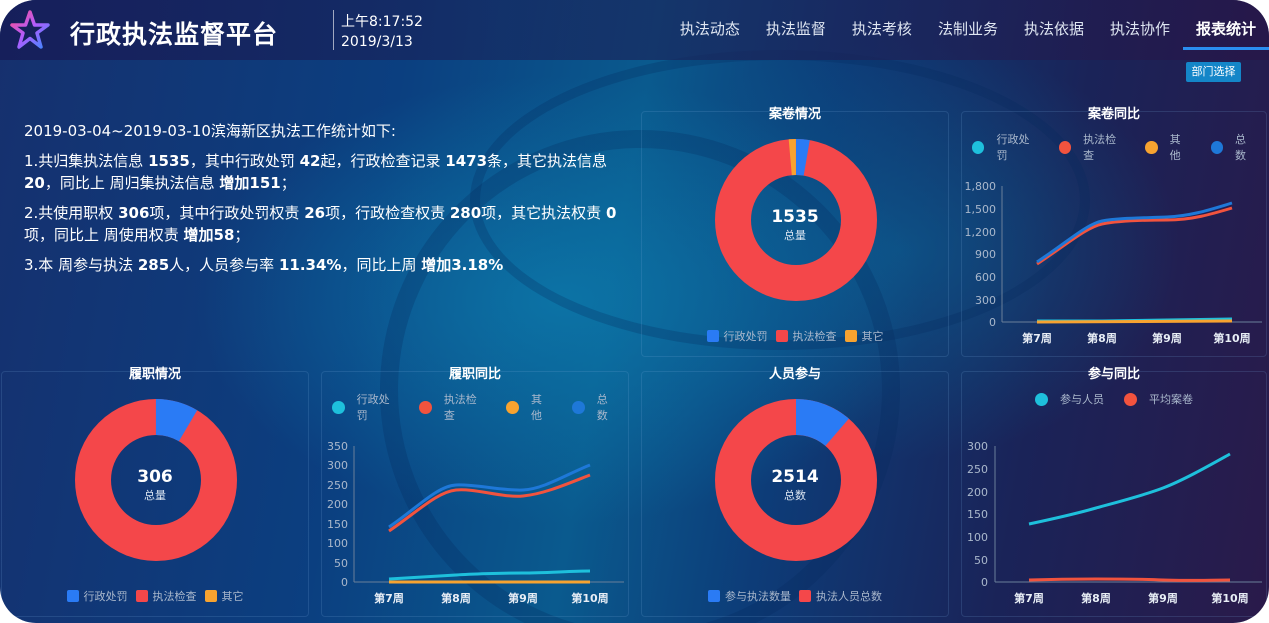 This screenshot has height=623, width=1269. Describe the element at coordinates (749, 596) in the screenshot. I see `legend-item: 参与执法数量` at that location.